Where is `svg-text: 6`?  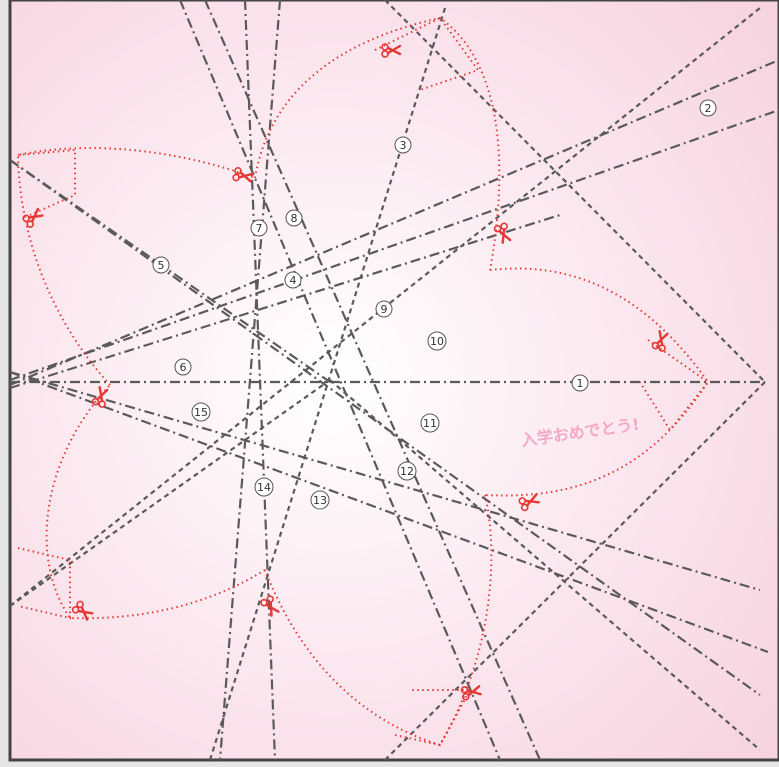 svg-text: 6 is located at coordinates (183, 367).